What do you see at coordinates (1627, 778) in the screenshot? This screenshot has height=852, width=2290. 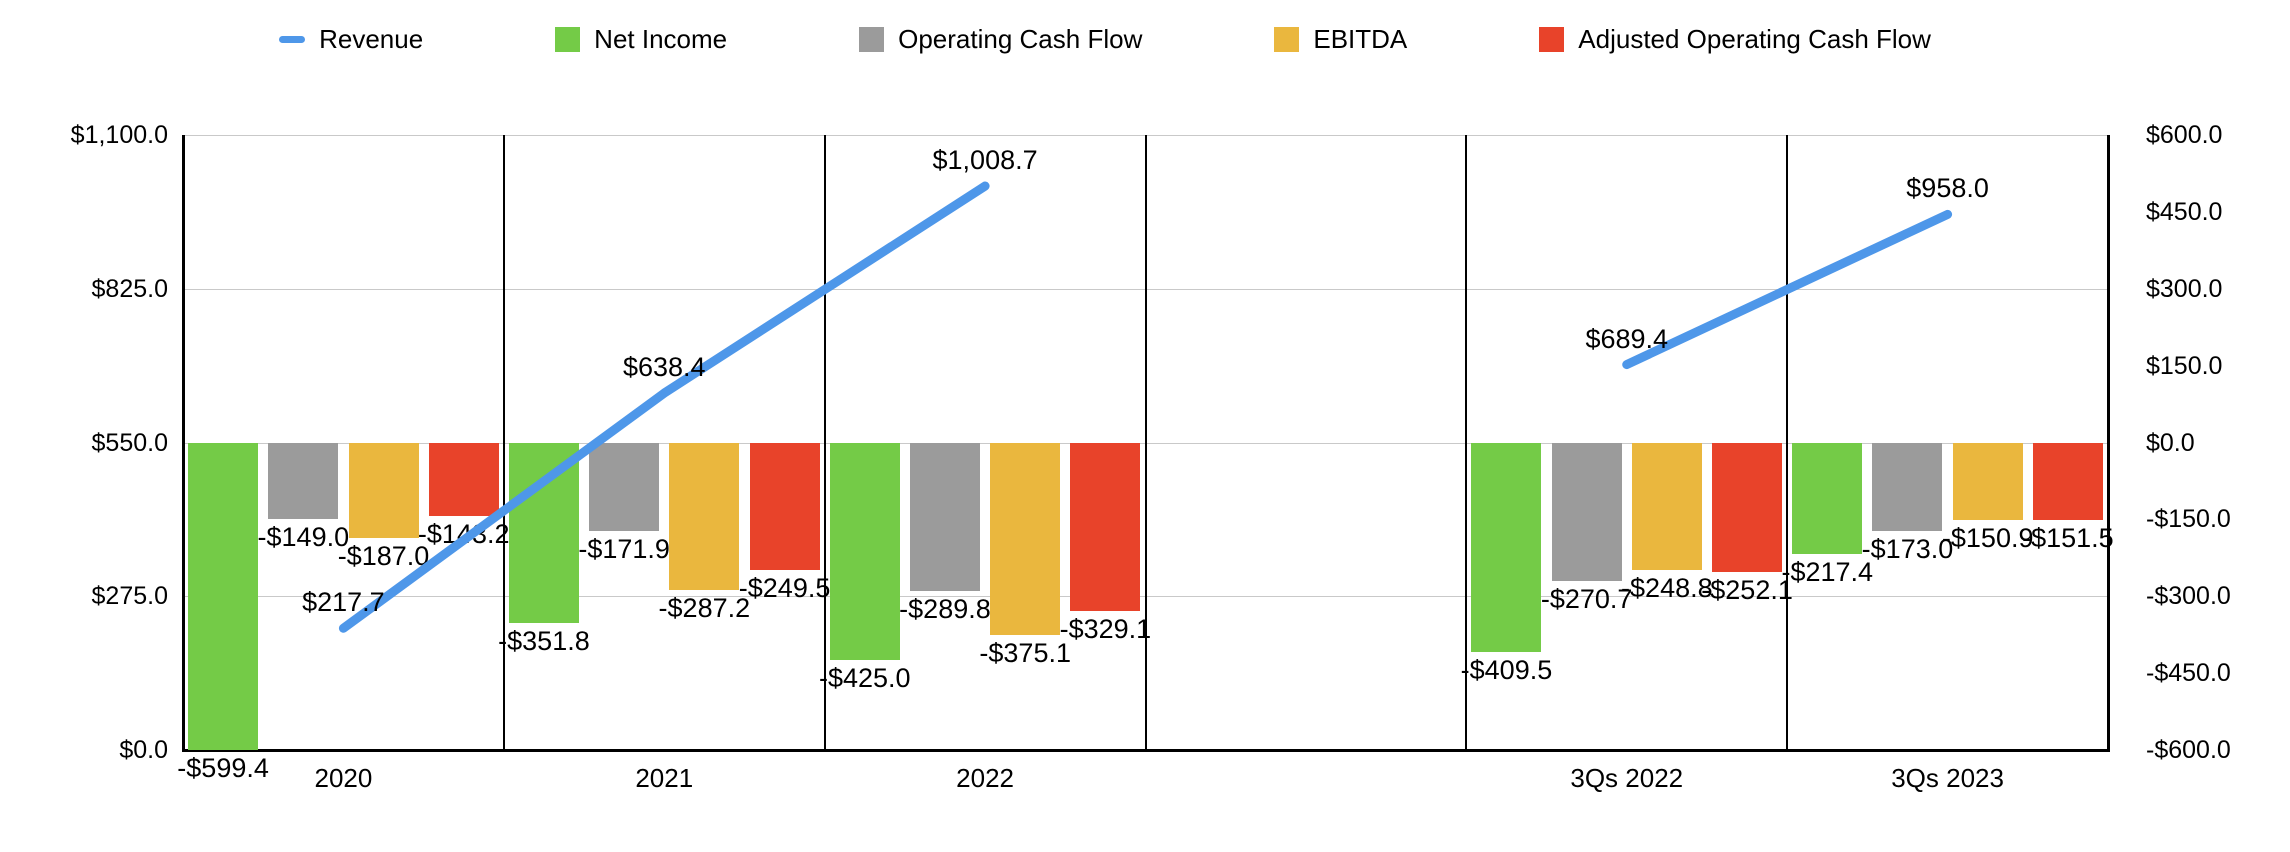 I see `x-axis-category-label: 3Qs 2022` at bounding box center [1627, 778].